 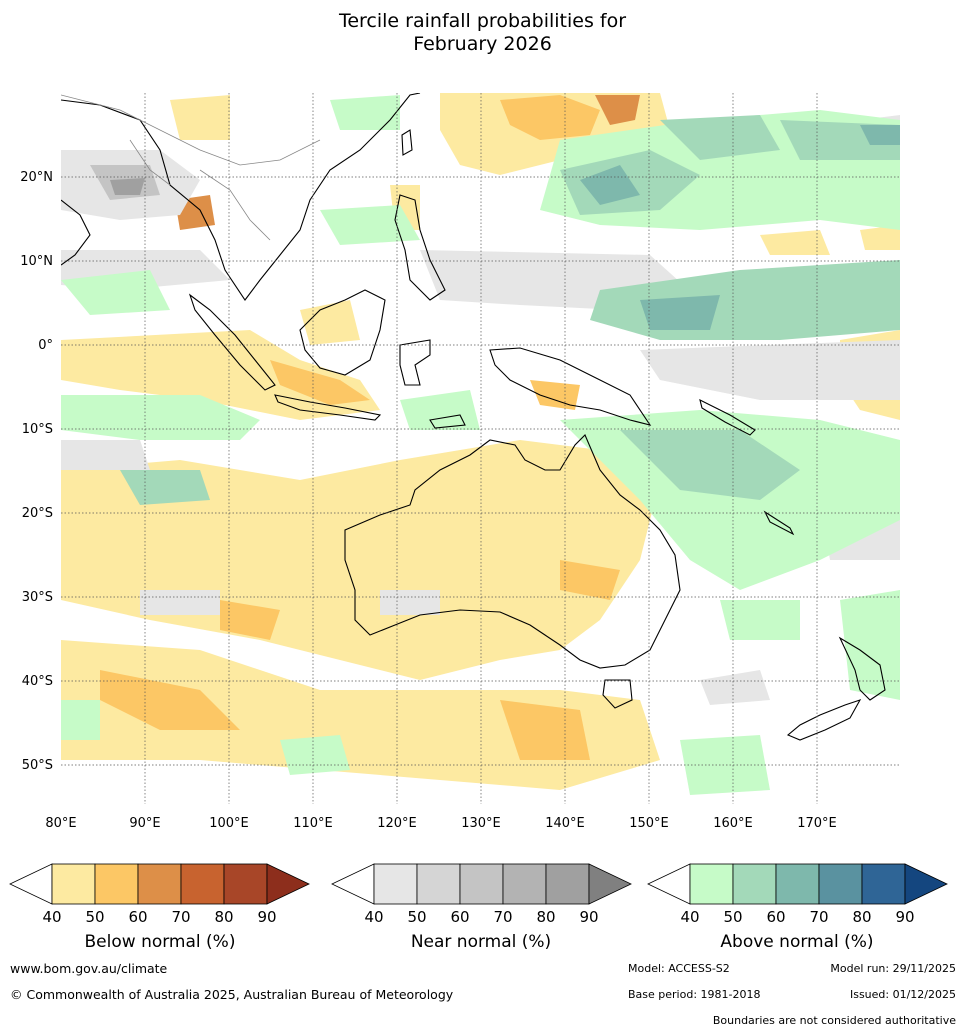 I want to click on colorbar-above-normal: 40 50 60 70 80 90, so click(x=797, y=894).